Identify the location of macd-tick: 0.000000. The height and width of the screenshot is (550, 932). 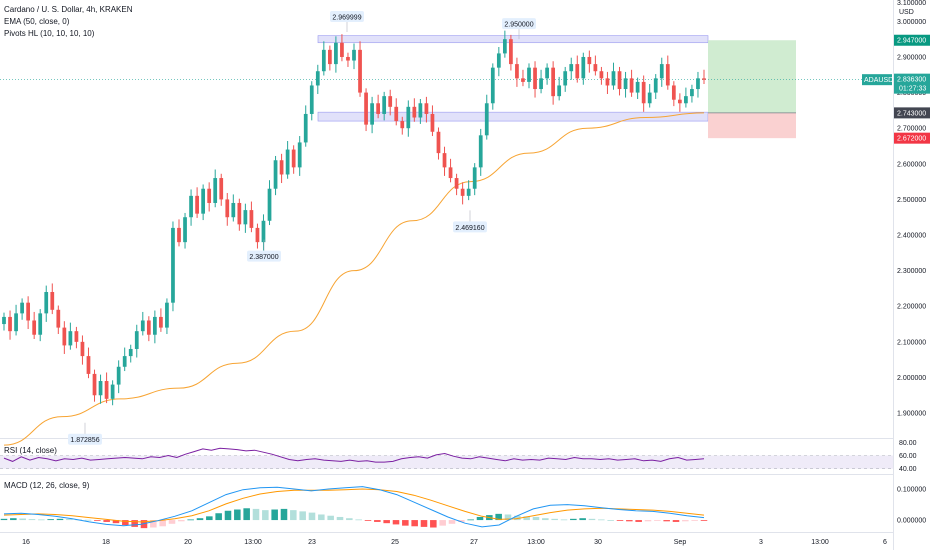
(911, 521).